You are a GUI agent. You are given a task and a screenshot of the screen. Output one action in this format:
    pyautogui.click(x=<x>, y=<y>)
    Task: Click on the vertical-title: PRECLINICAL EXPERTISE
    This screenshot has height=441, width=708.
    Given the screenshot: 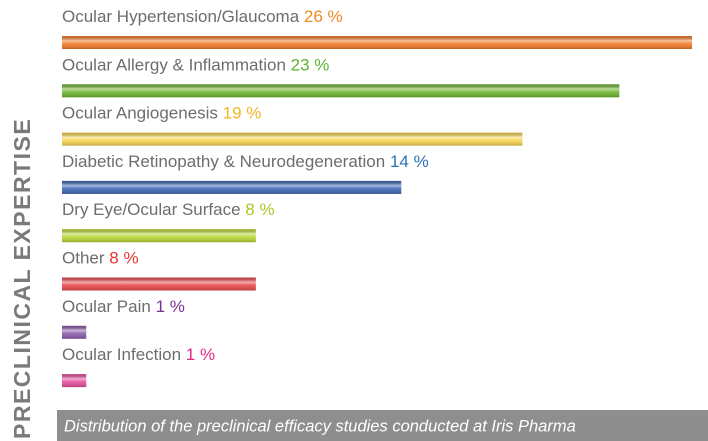 What is the action you would take?
    pyautogui.click(x=22, y=278)
    